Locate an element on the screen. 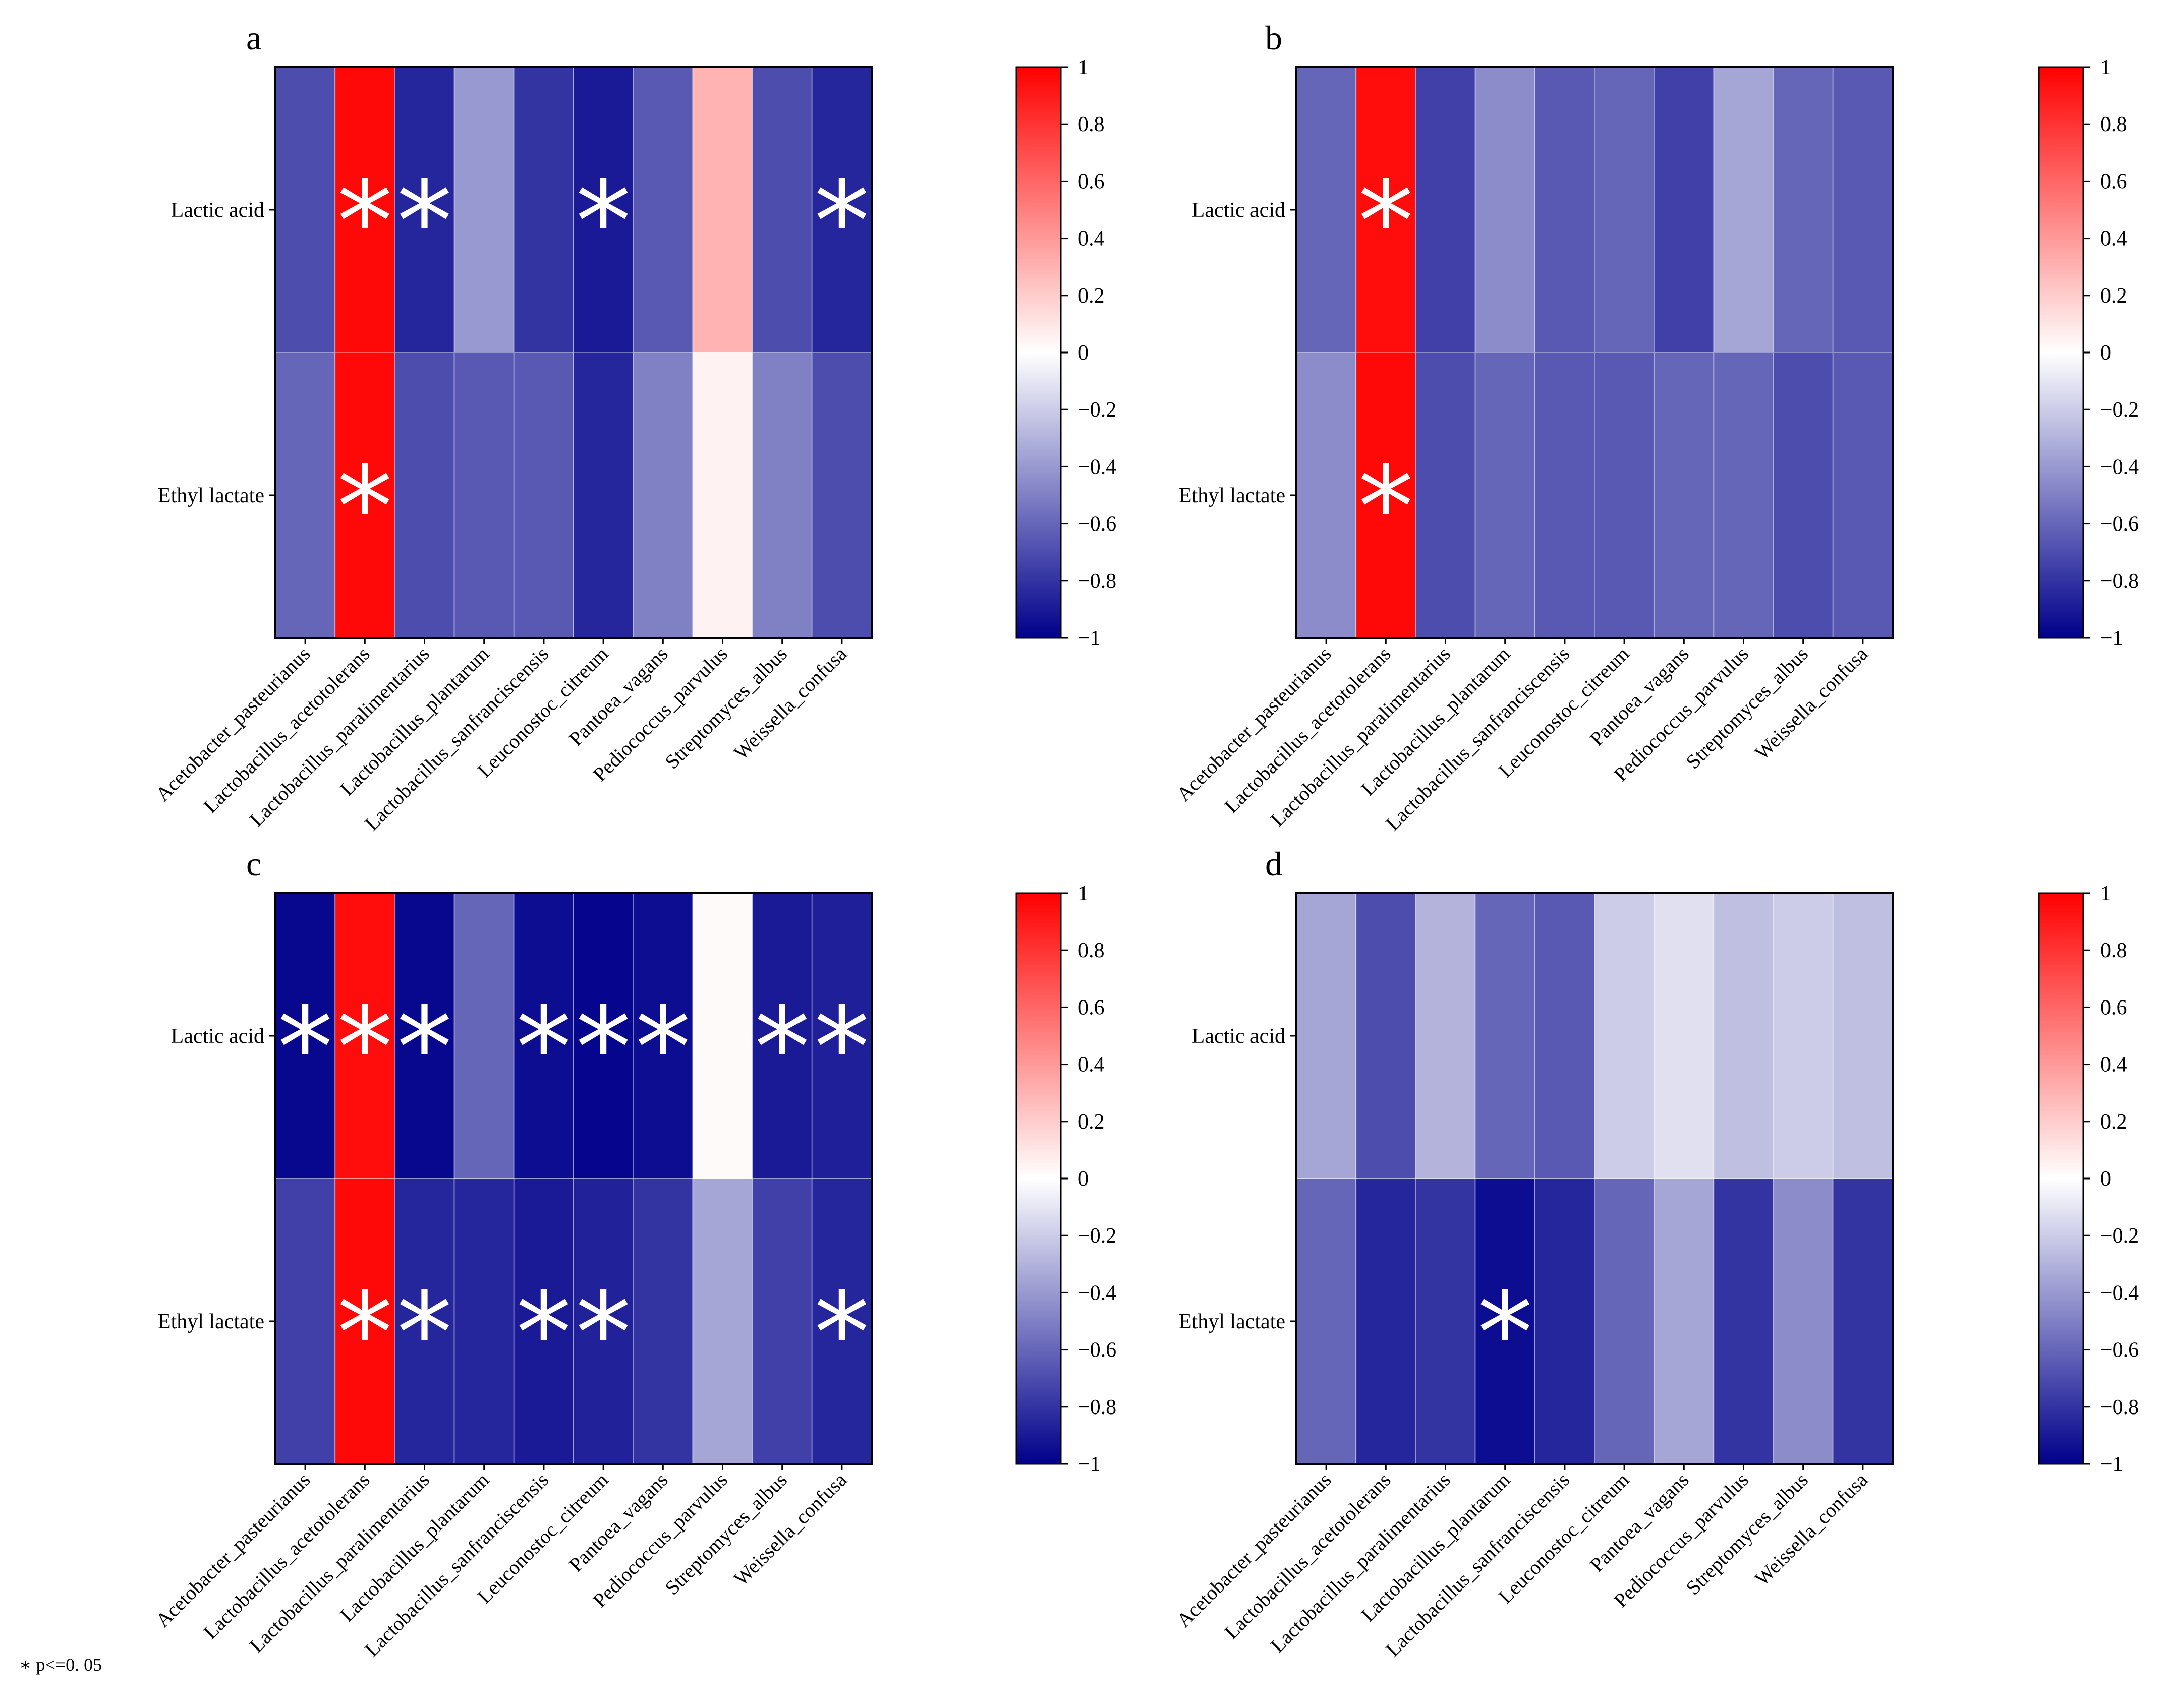 Image resolution: width=2165 pixels, height=1708 pixels. panel-letter: b is located at coordinates (1274, 38).